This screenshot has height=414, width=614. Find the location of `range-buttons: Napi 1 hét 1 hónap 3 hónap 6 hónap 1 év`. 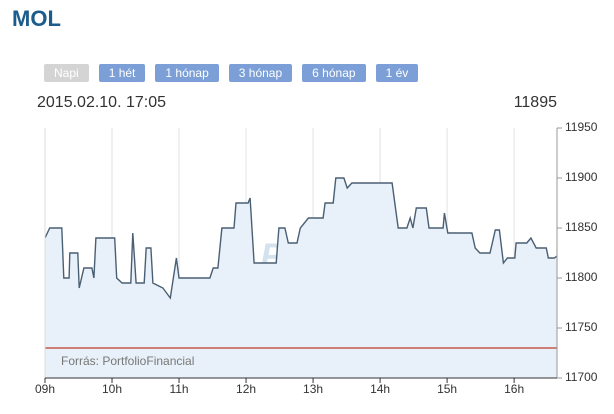

range-buttons: Napi 1 hét 1 hónap 3 hónap 6 hónap 1 év is located at coordinates (231, 73).